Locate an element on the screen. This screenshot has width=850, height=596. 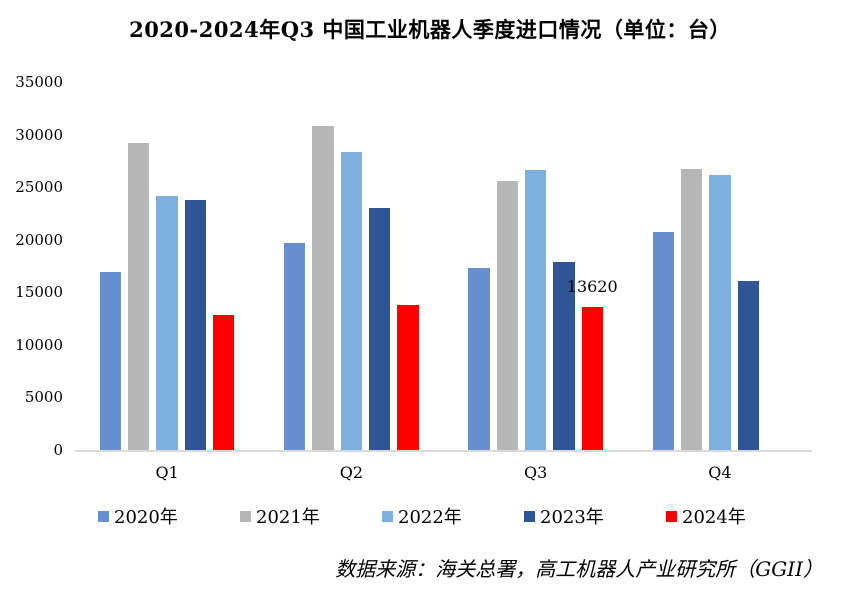
x-axis-line is located at coordinates (443, 451).